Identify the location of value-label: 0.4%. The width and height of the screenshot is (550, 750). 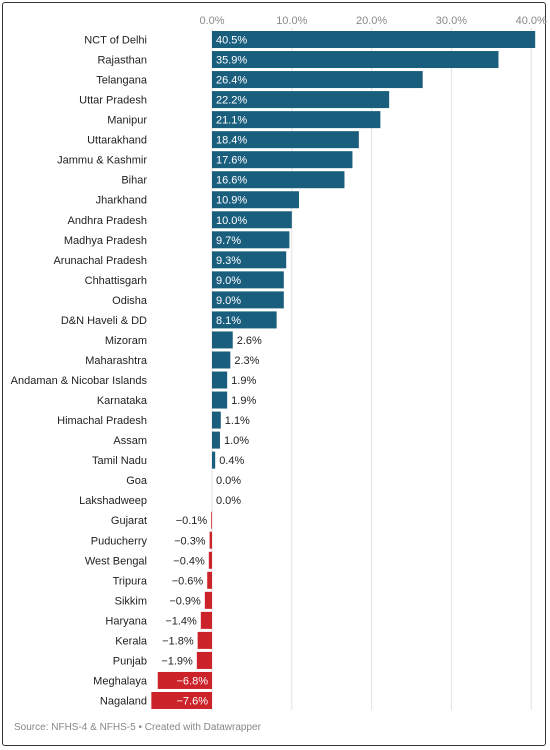
(231, 461).